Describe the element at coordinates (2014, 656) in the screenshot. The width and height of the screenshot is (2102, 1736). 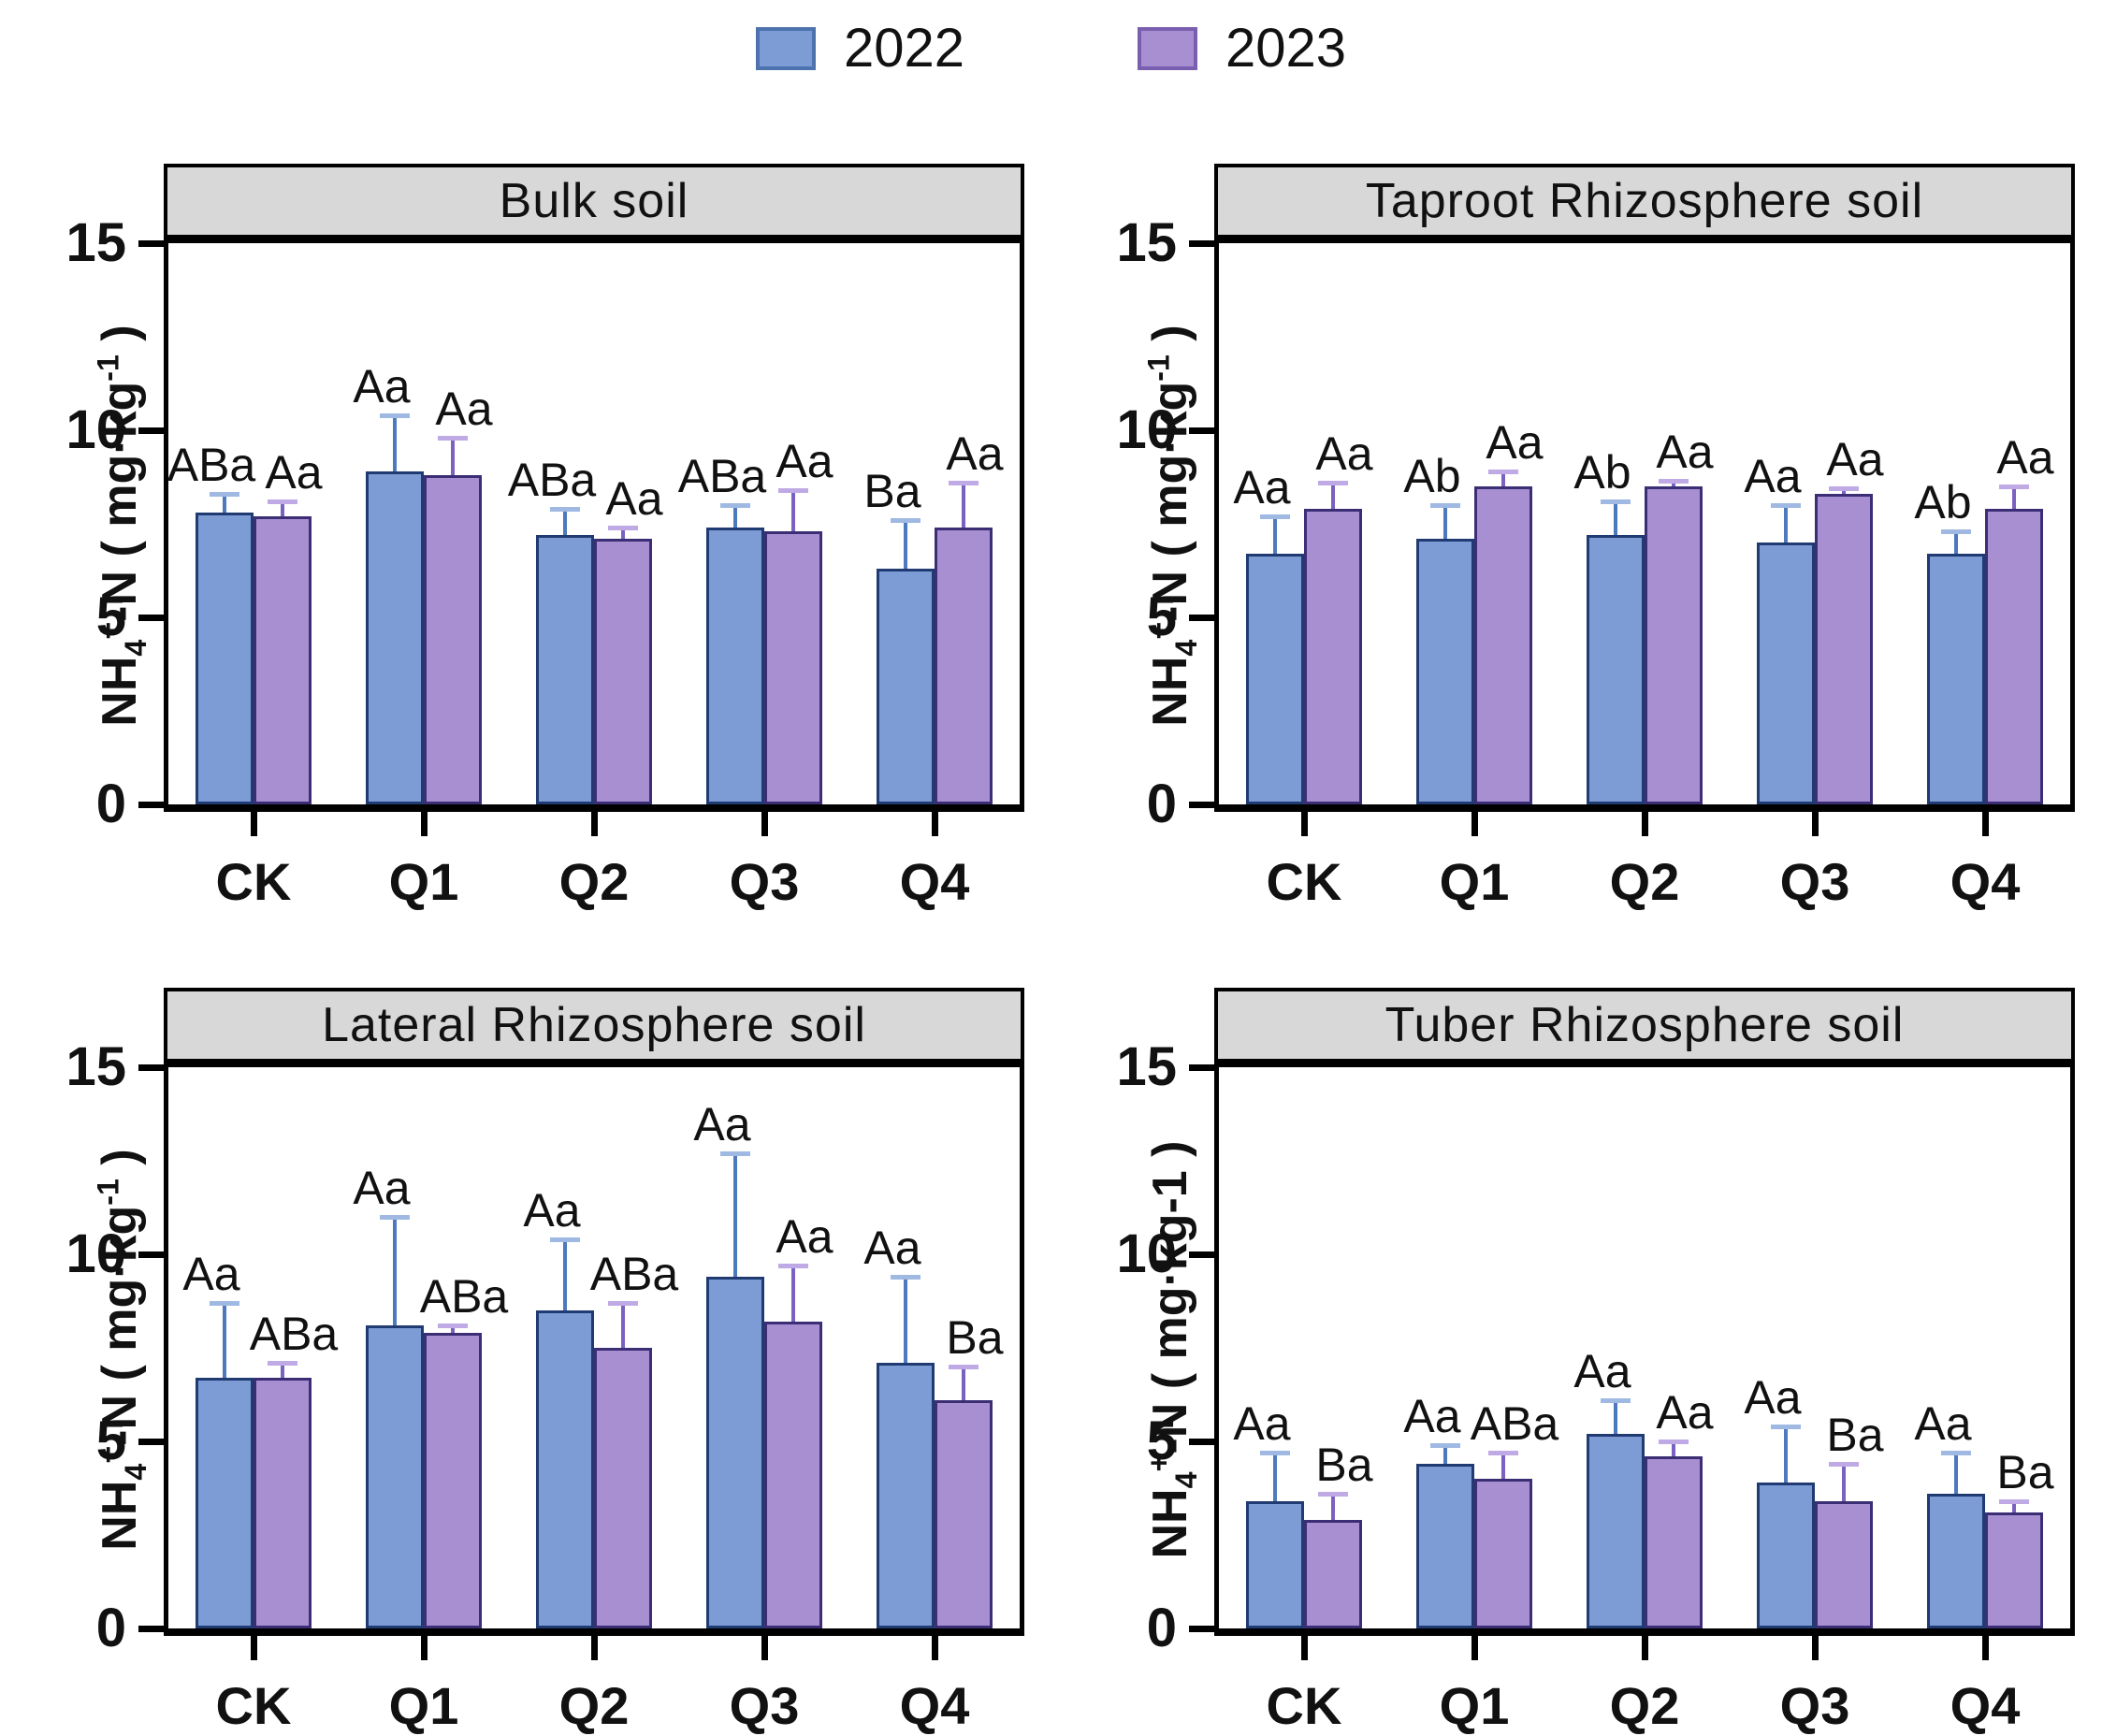
I see `bar-2023-Q4` at that location.